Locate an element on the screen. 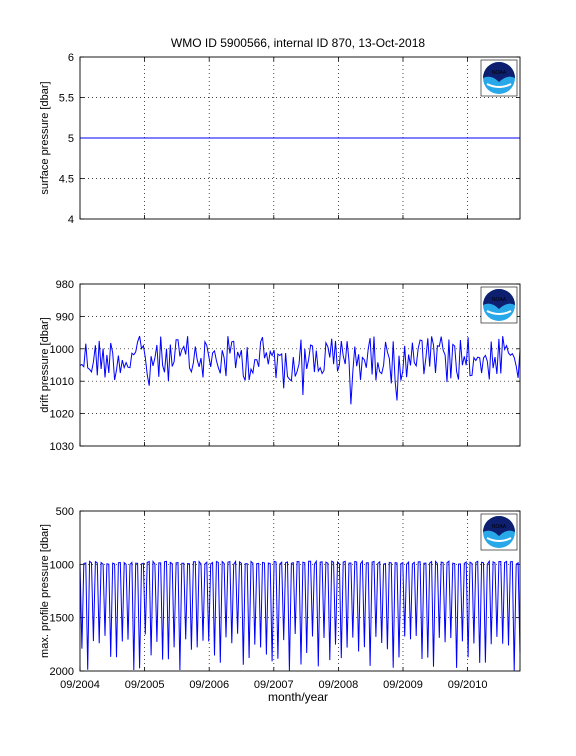  surface-y-tick-label: 6 is located at coordinates (71, 58).